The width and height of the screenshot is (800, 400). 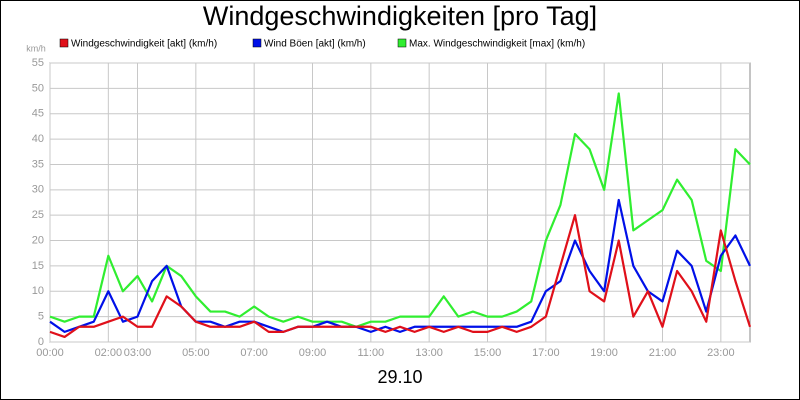 What do you see at coordinates (50, 353) in the screenshot?
I see `x-tick-label: 00:00` at bounding box center [50, 353].